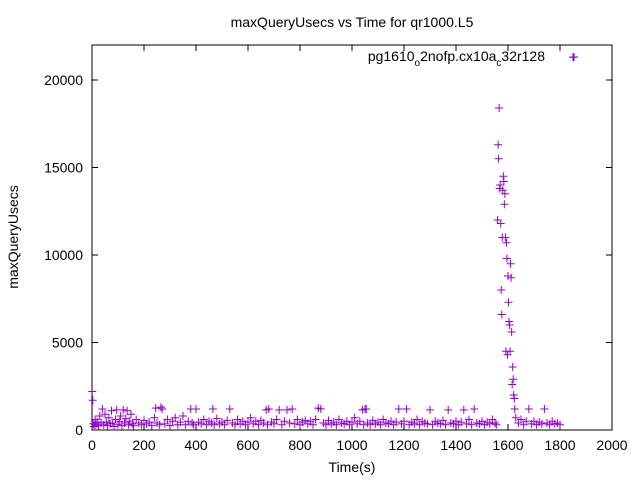 The height and width of the screenshot is (480, 640). I want to click on y-tick-label: 0, so click(79, 430).